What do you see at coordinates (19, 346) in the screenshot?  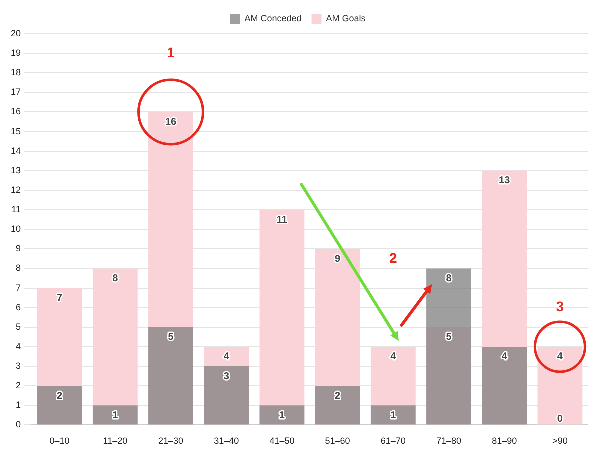 I see `y-tick-label: 4` at bounding box center [19, 346].